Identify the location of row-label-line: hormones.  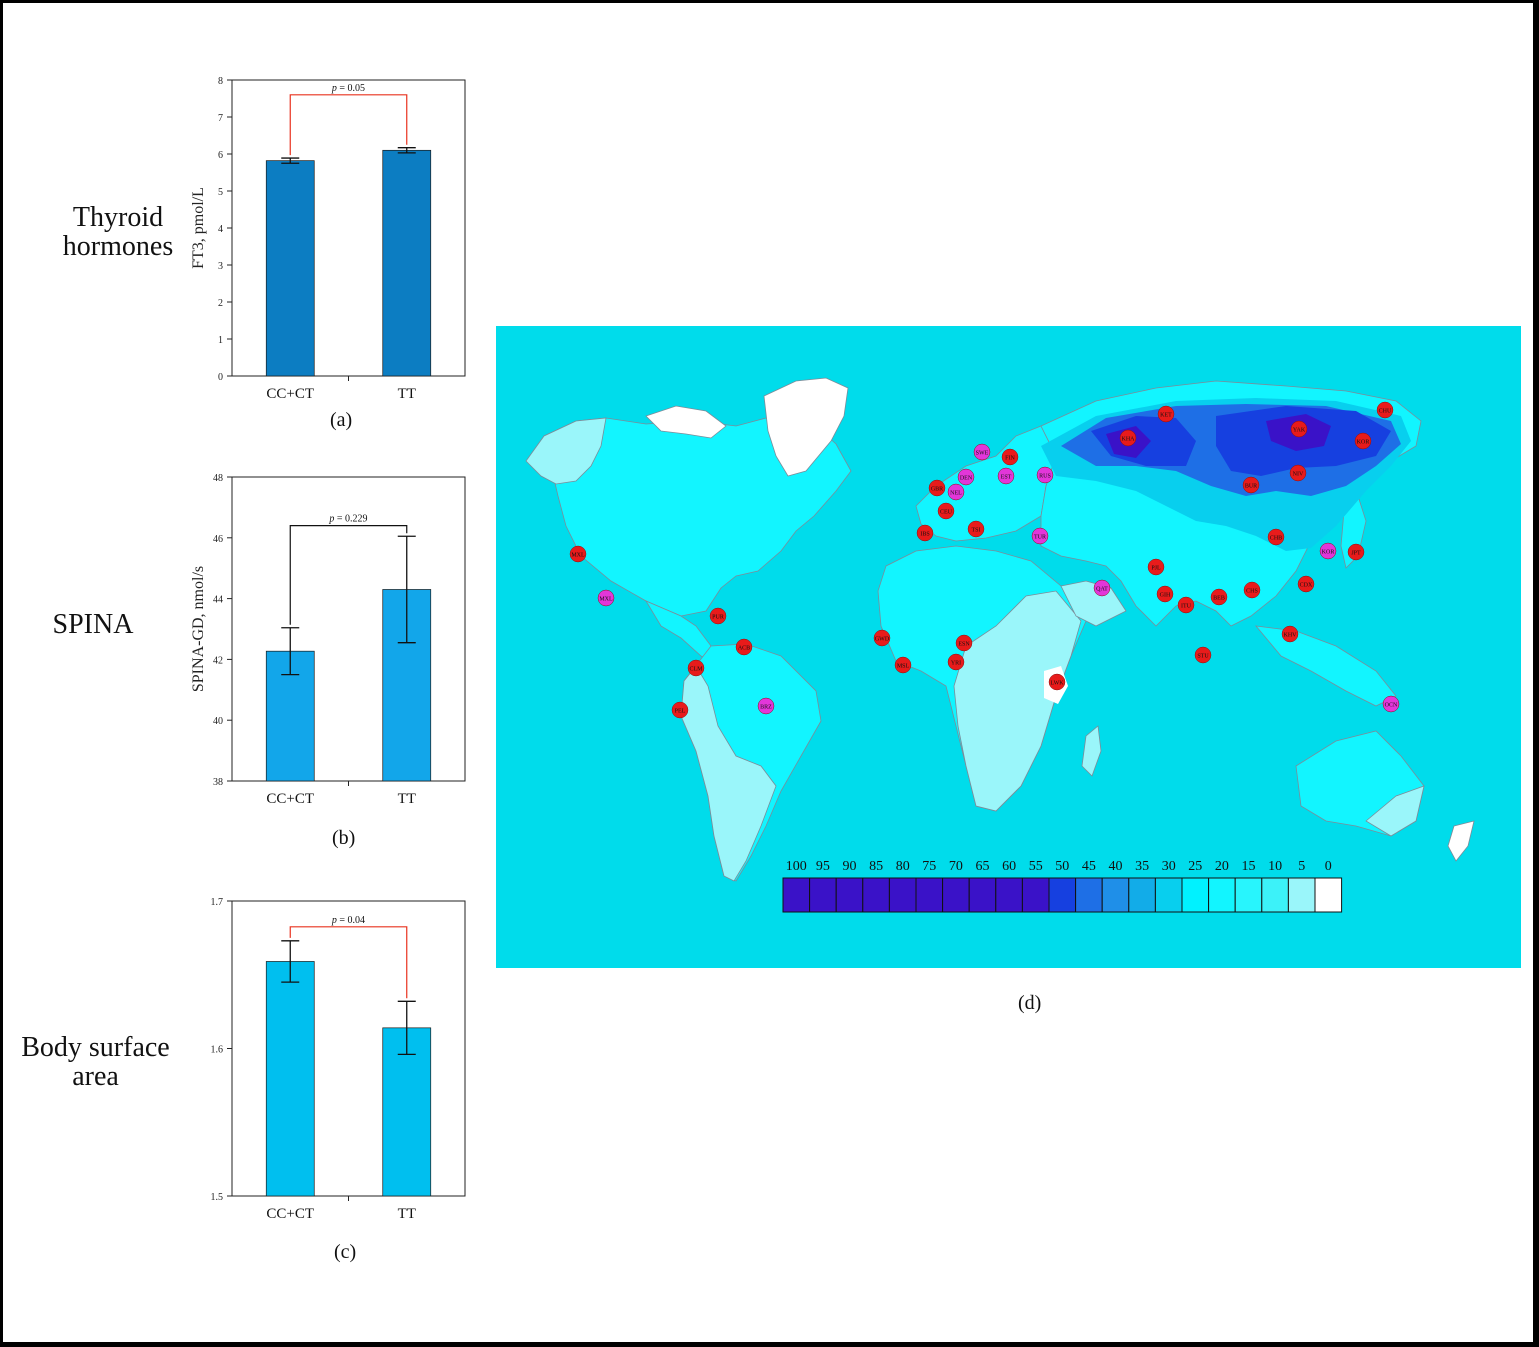
(118, 246).